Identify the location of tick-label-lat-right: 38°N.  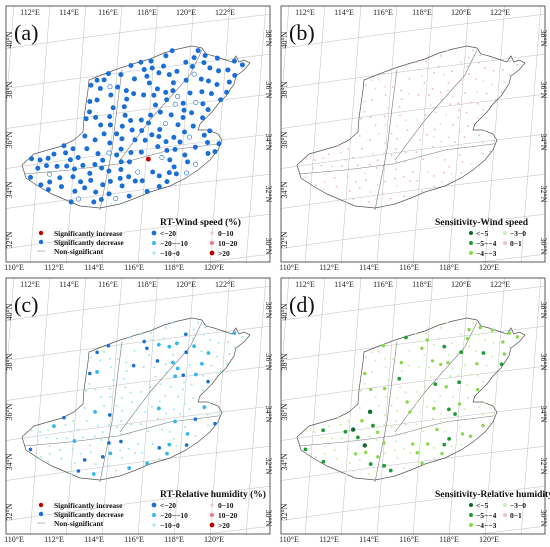
(268, 38).